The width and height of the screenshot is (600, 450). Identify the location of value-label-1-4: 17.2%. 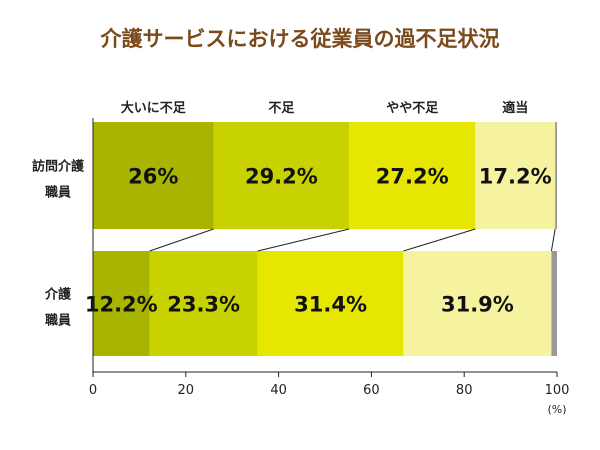
(515, 177).